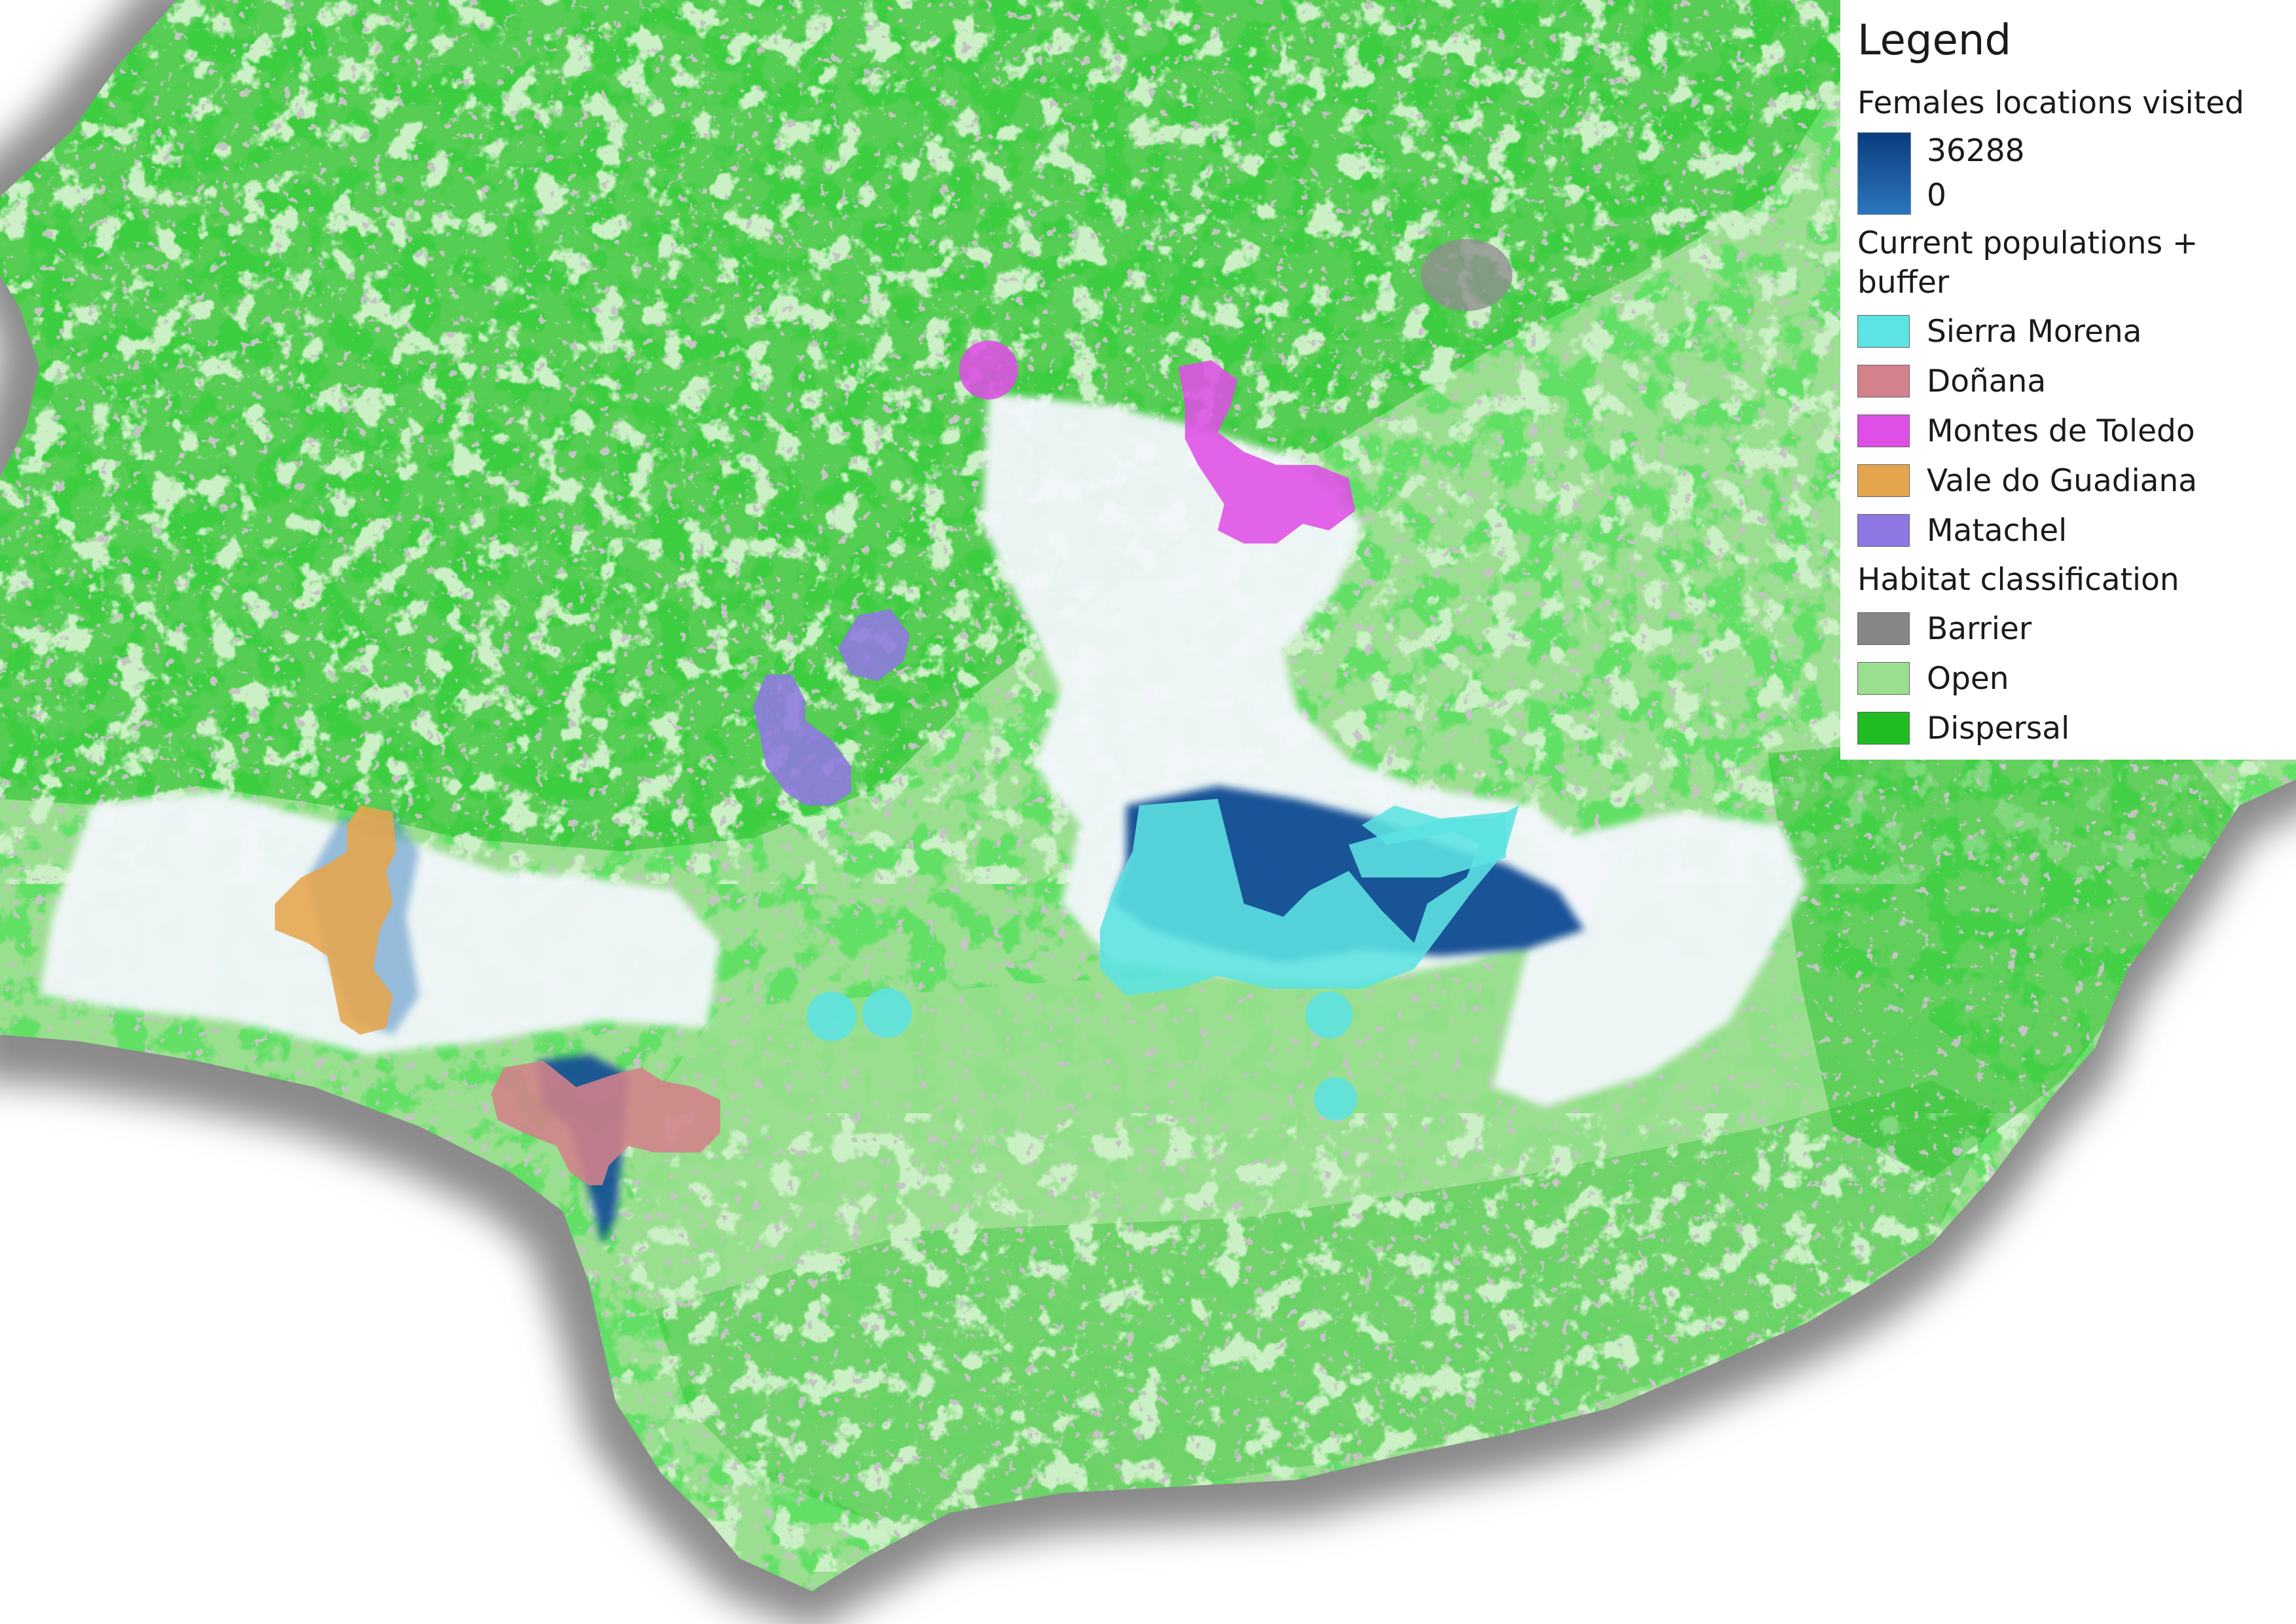  I want to click on legend-label: Vale do Guadiana, so click(2062, 480).